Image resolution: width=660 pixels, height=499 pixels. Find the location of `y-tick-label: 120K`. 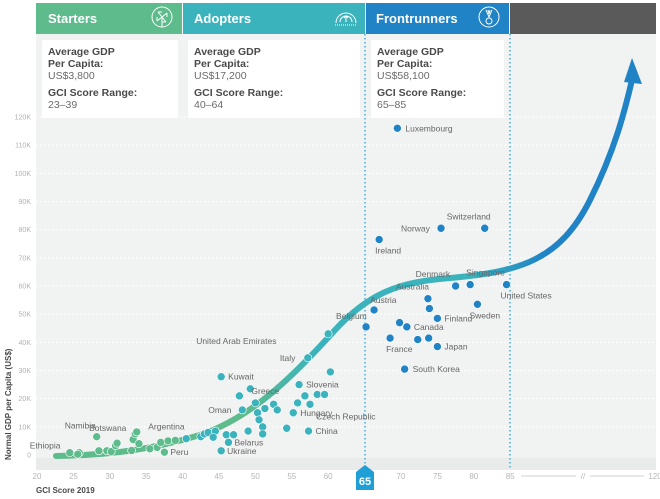

y-tick-label: 120K is located at coordinates (23, 118).